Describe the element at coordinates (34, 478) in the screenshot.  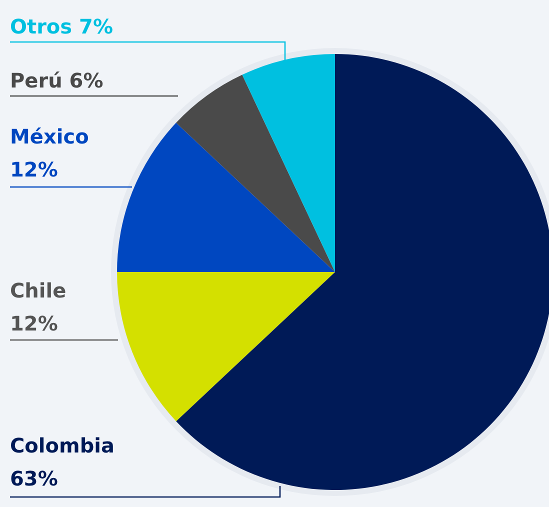
I see `data-label: 63%` at that location.